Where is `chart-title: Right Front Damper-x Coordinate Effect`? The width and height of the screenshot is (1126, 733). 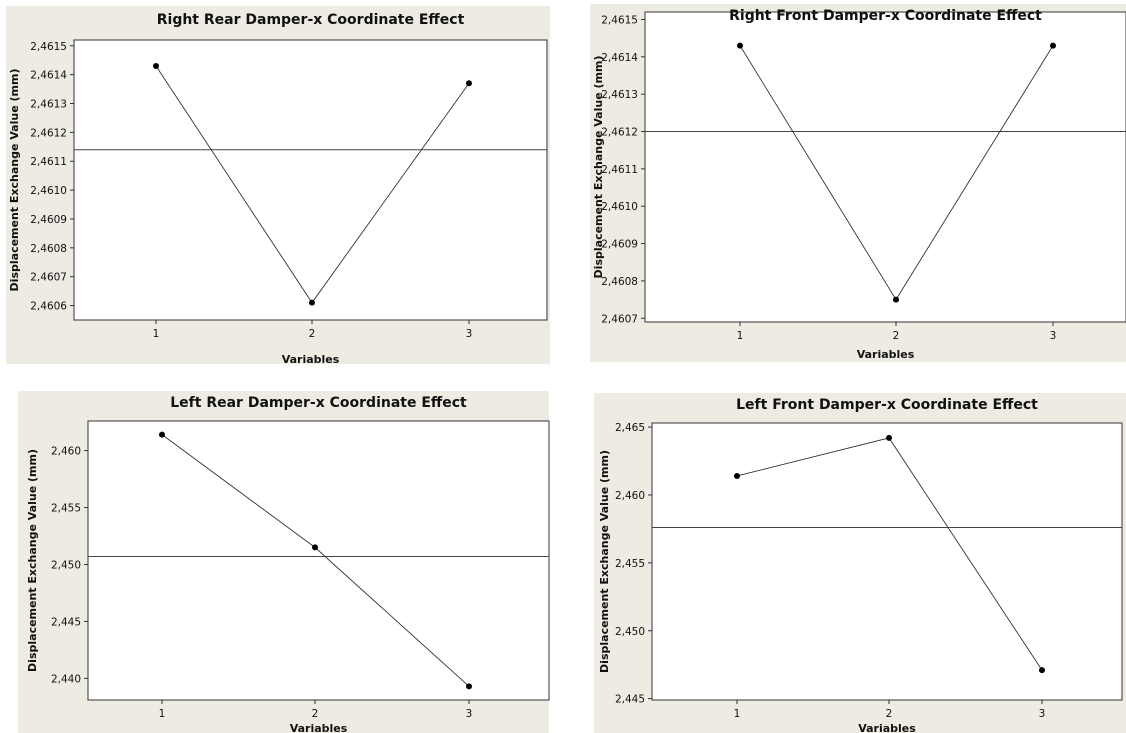 chart-title: Right Front Damper-x Coordinate Effect is located at coordinates (885, 16).